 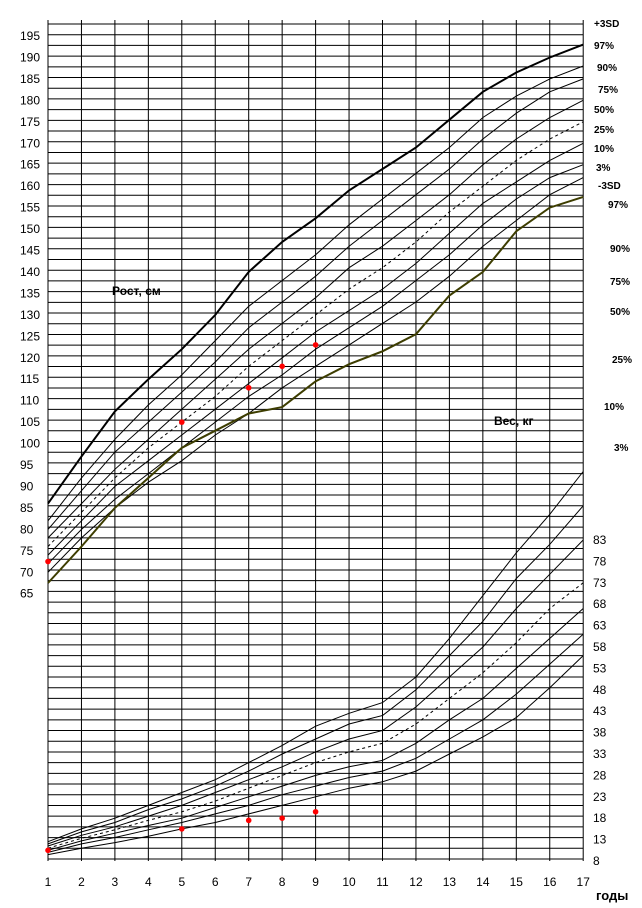 I want to click on weight-tick-label: 43, so click(x=600, y=711).